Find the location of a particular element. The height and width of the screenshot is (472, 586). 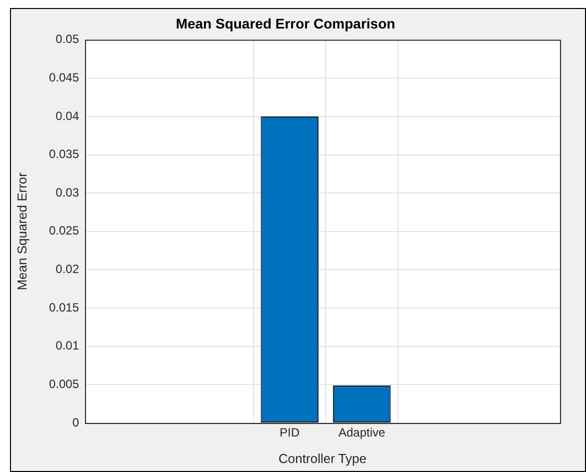

y-tick-label: 0.015 is located at coordinates (64, 307).